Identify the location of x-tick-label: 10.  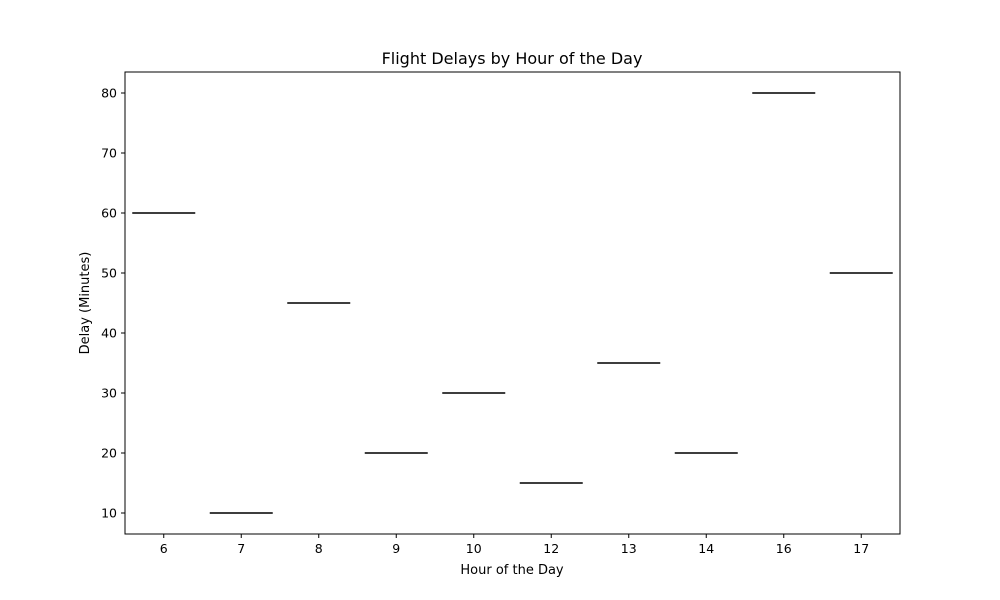
(474, 548).